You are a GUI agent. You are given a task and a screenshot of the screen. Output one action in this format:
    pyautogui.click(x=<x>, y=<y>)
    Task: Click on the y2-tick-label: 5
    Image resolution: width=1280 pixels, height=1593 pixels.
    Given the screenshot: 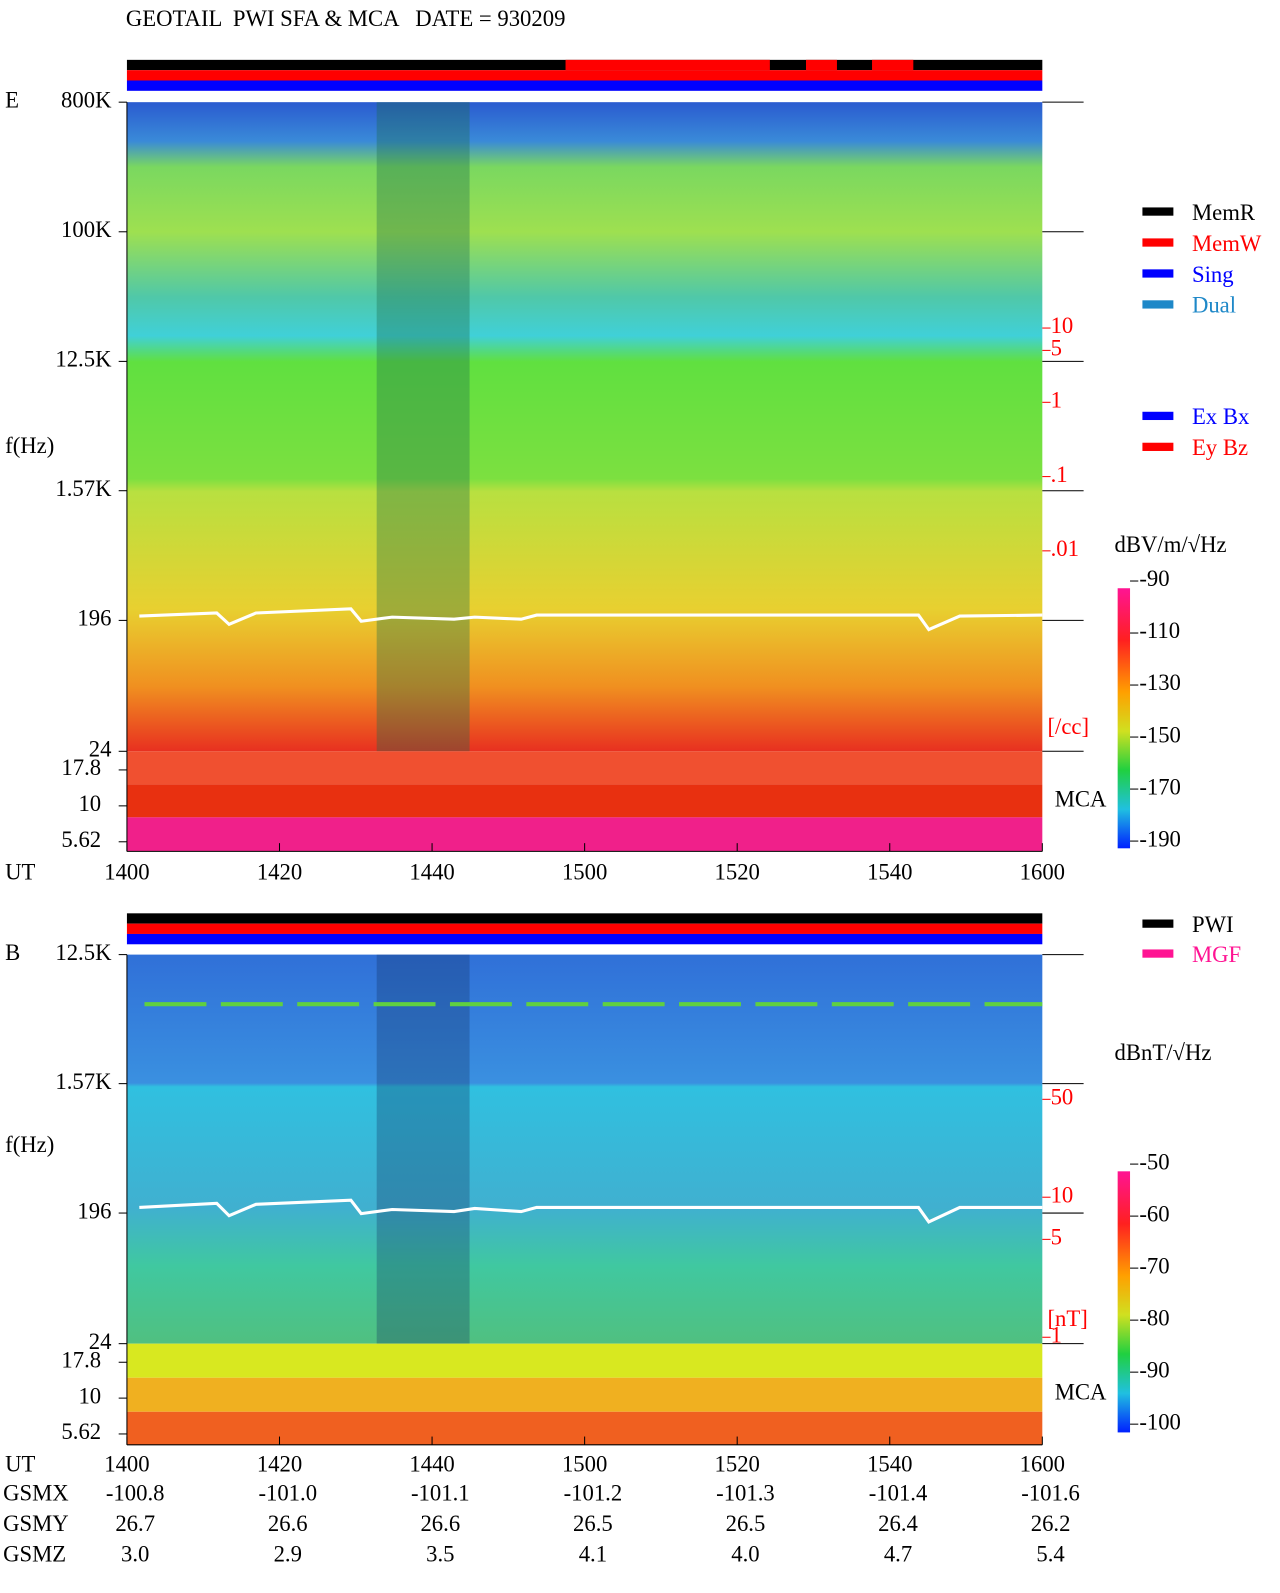 What is the action you would take?
    pyautogui.click(x=1056, y=348)
    